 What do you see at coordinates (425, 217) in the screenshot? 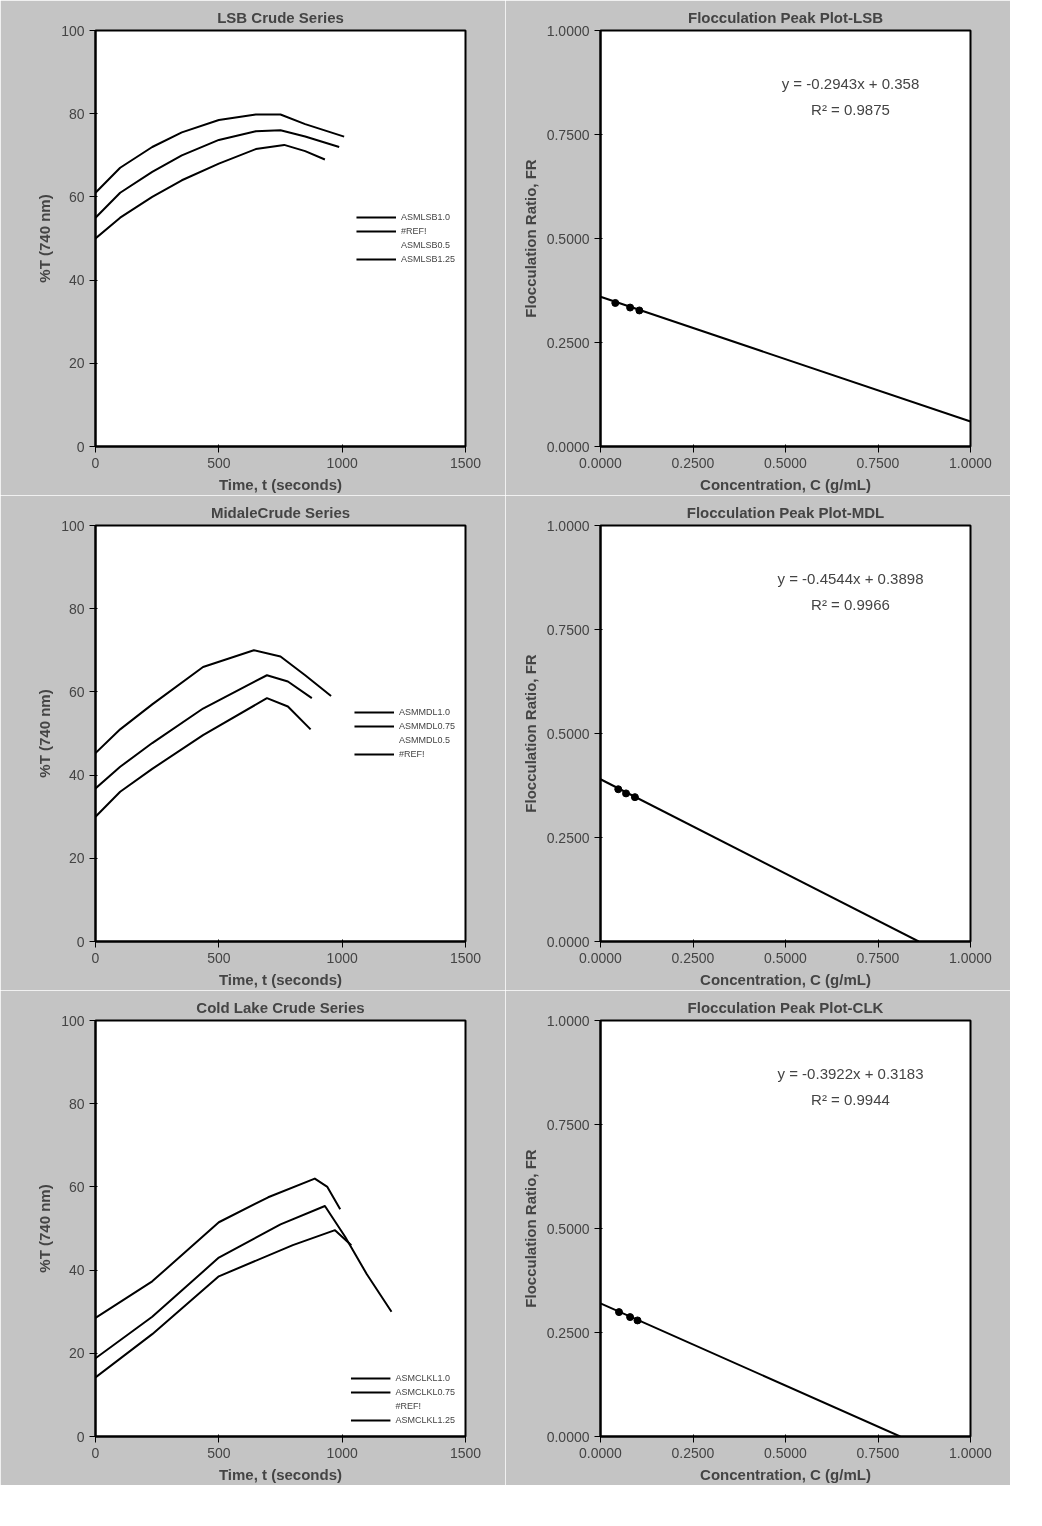
I see `legend-label: ASMLSB1.0` at bounding box center [425, 217].